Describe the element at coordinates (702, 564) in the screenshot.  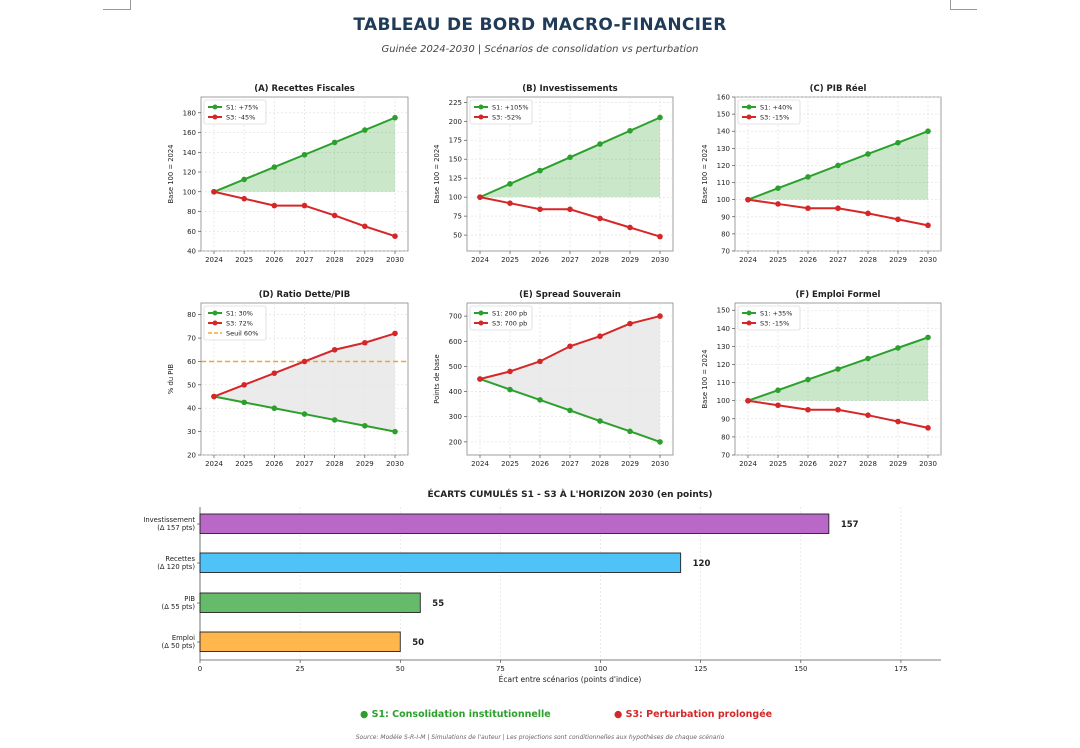
I see `bar-value-label: 120` at that location.